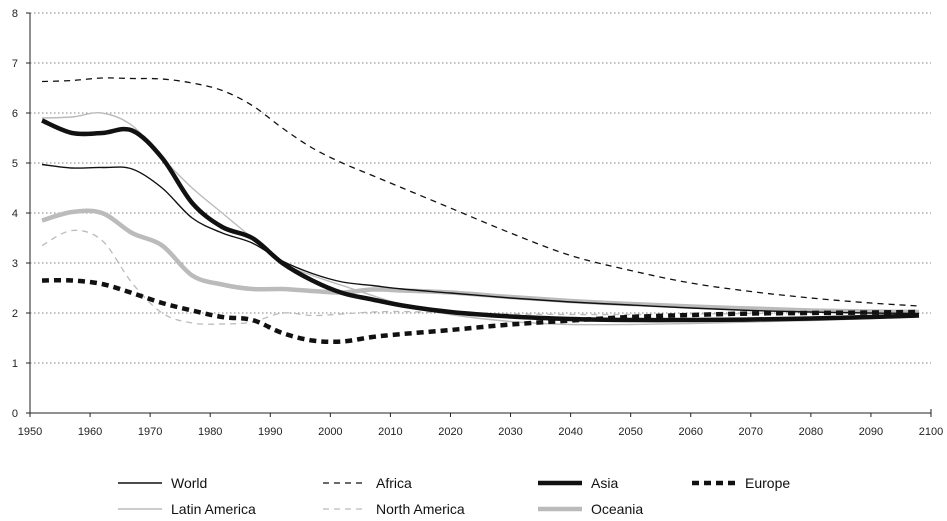 The width and height of the screenshot is (947, 521). I want to click on x-tick-label-2060: 2060, so click(690, 432).